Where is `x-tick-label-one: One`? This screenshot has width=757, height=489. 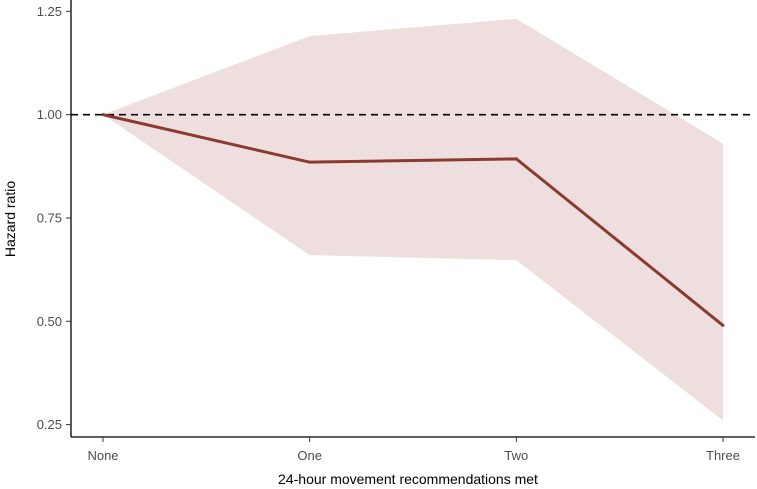
x-tick-label-one: One is located at coordinates (309, 455).